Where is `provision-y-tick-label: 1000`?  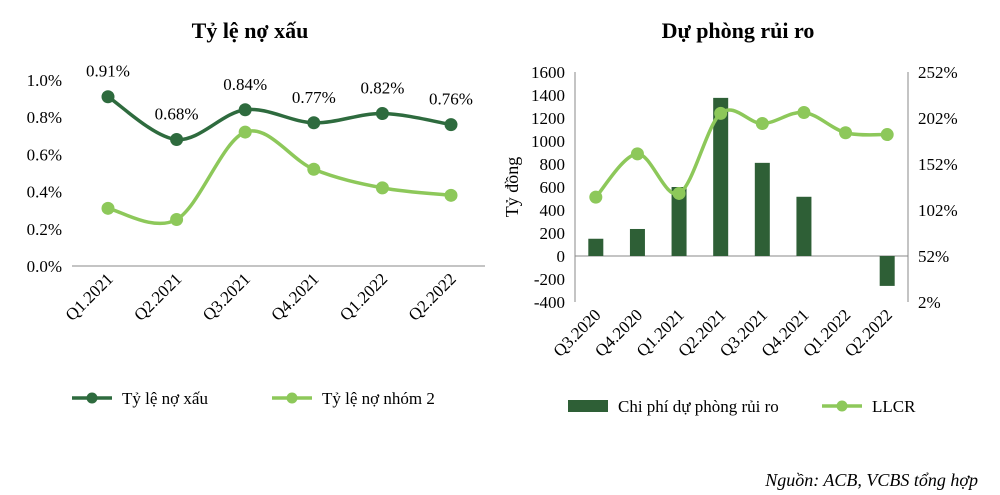 provision-y-tick-label: 1000 is located at coordinates (548, 141).